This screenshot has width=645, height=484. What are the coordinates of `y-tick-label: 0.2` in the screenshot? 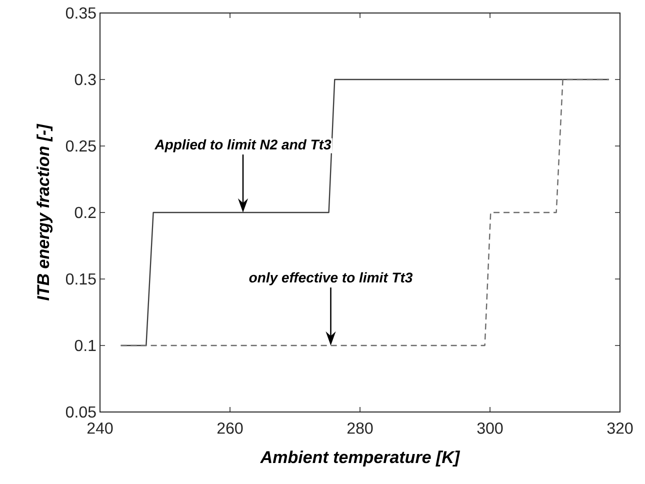 It's located at (85, 212).